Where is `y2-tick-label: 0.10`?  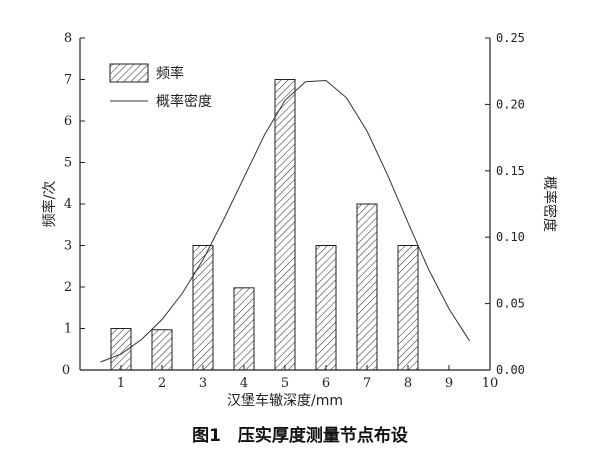 y2-tick-label: 0.10 is located at coordinates (510, 237).